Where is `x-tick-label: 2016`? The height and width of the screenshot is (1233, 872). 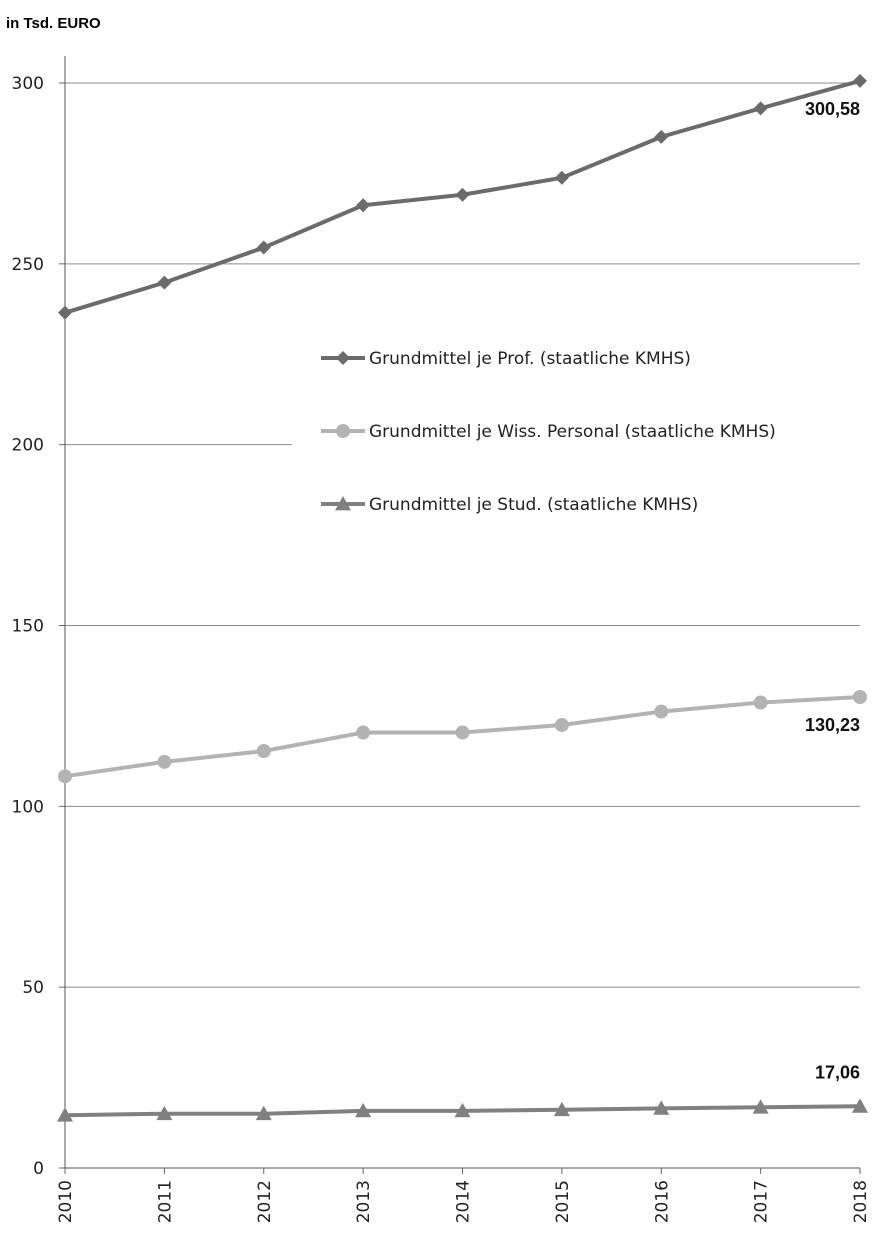 x-tick-label: 2016 is located at coordinates (662, 1201).